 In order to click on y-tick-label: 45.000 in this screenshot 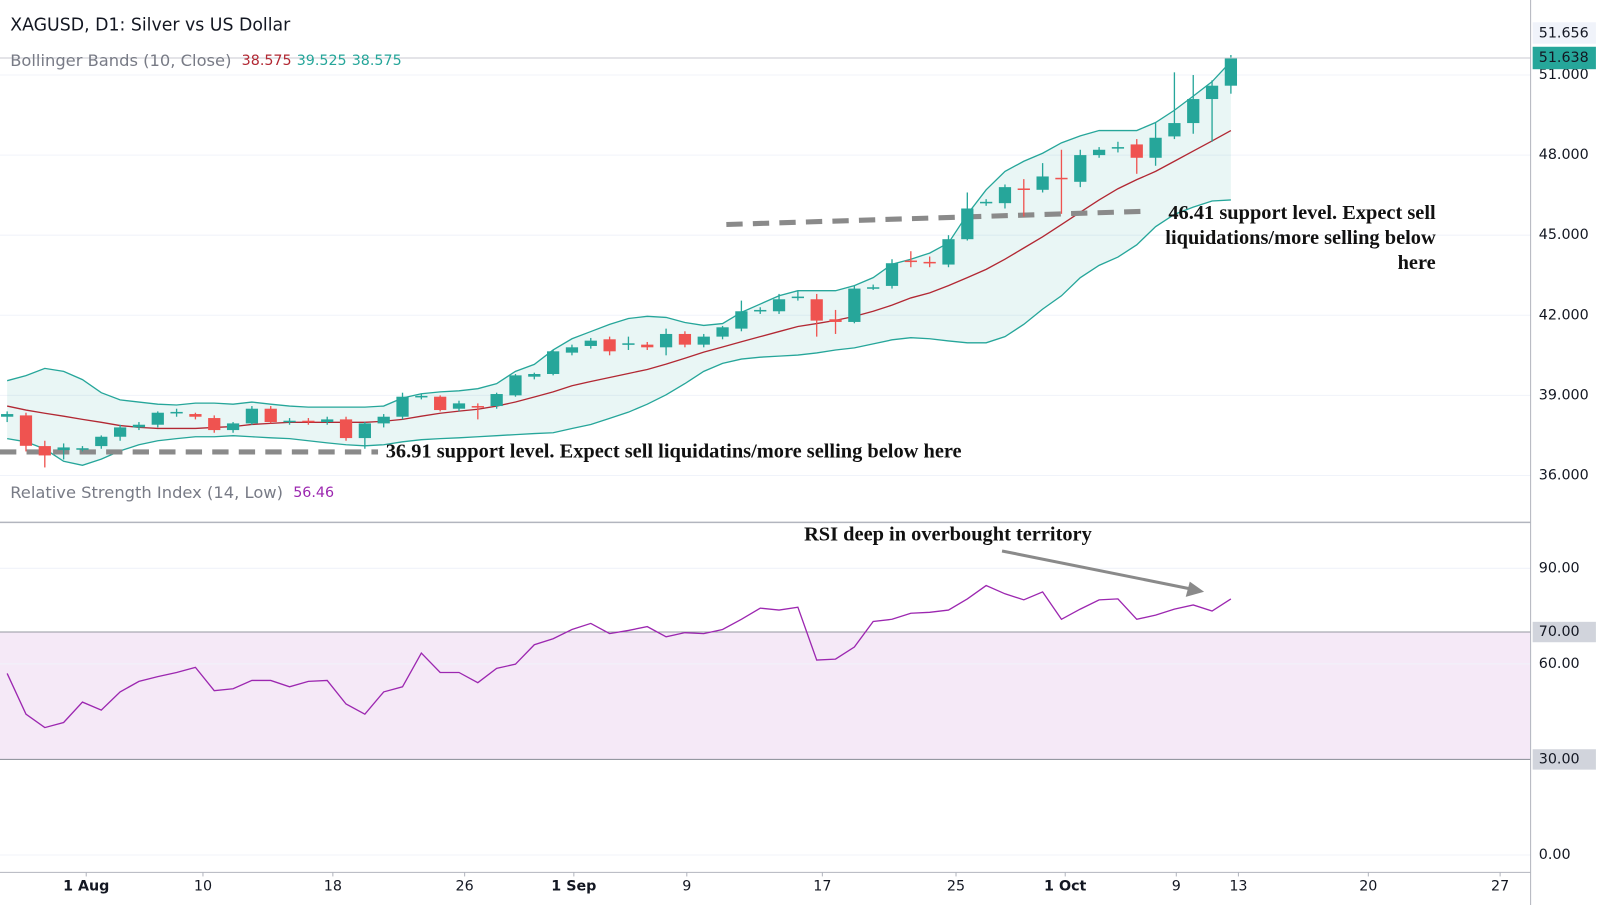, I will do `click(1564, 235)`.